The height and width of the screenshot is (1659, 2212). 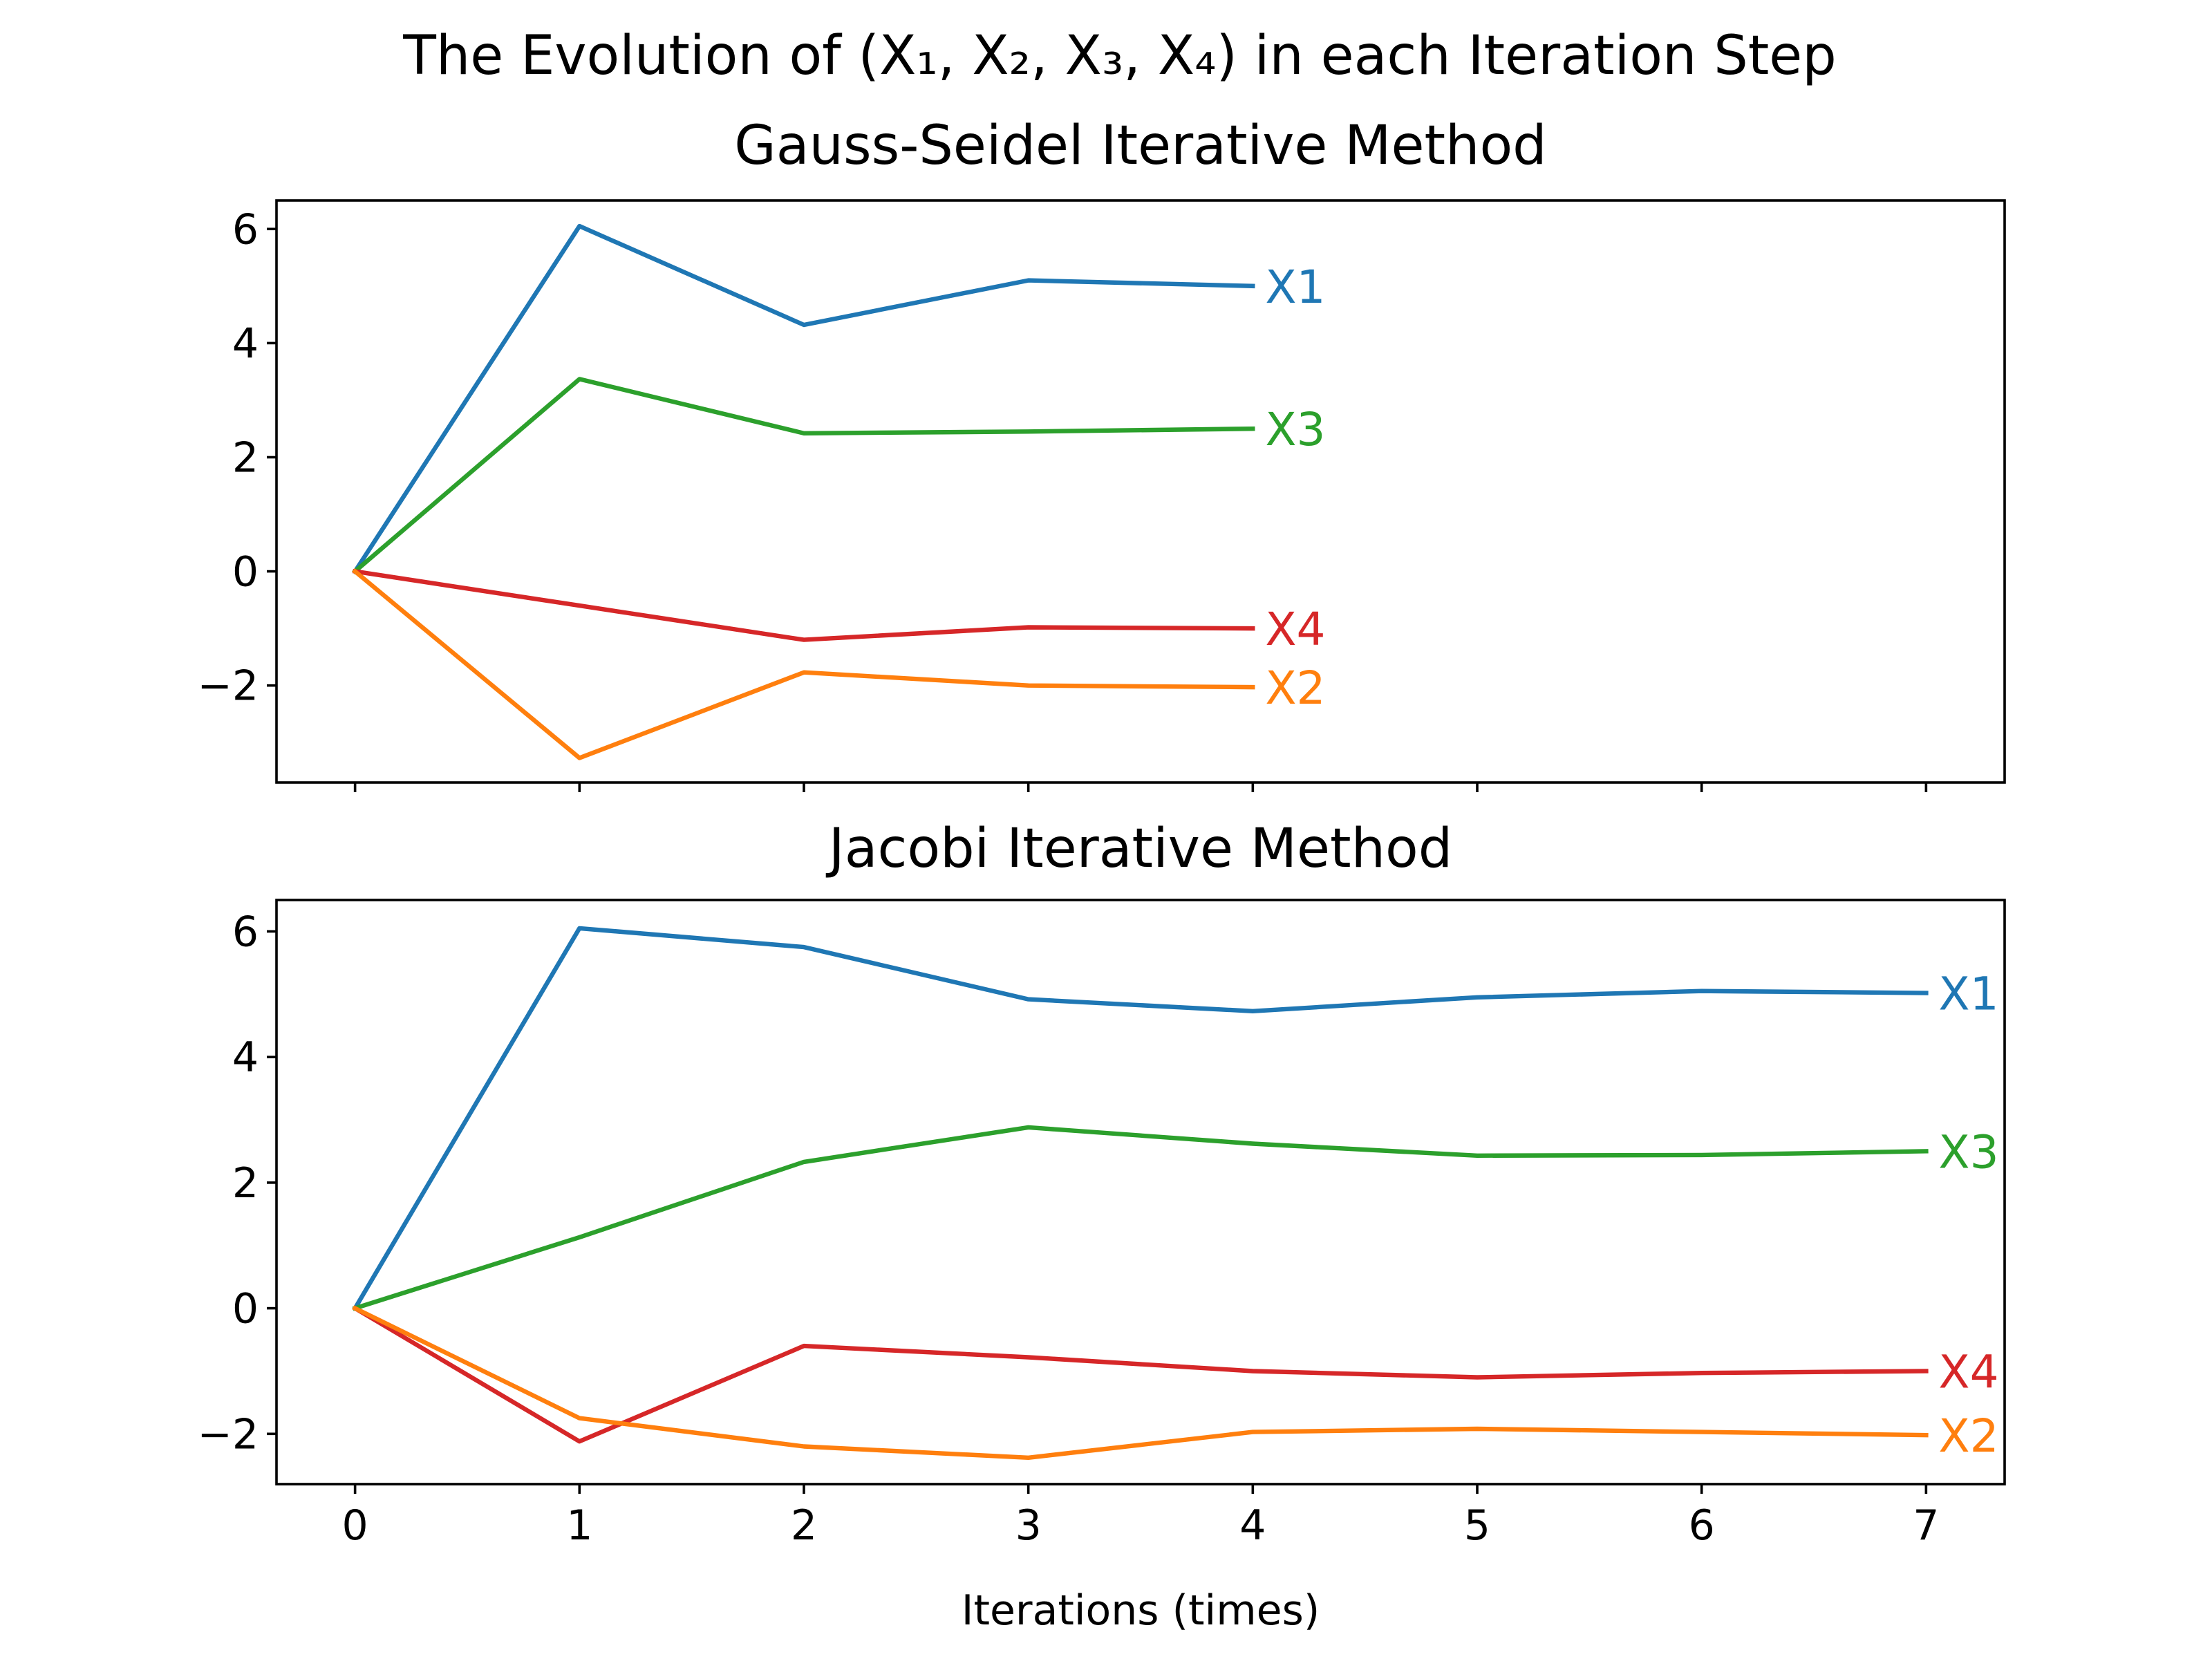 What do you see at coordinates (1926, 1525) in the screenshot?
I see `jacobi-xtick-label: 7` at bounding box center [1926, 1525].